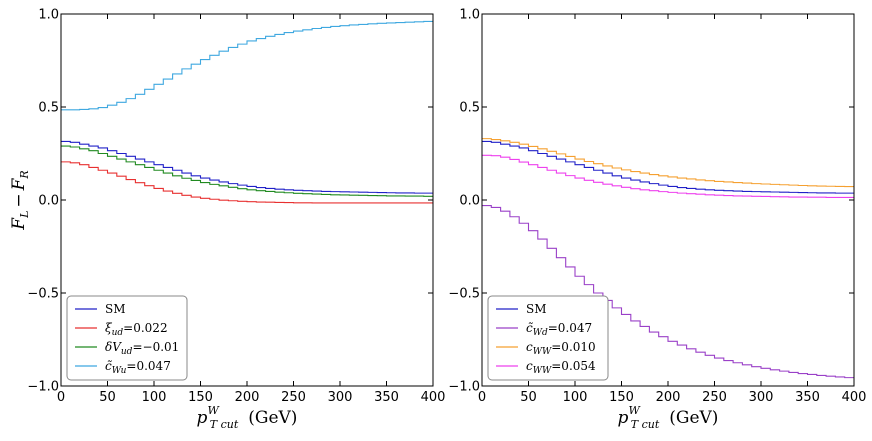  I want to click on legend-label: cWW=0.054, so click(561, 367).